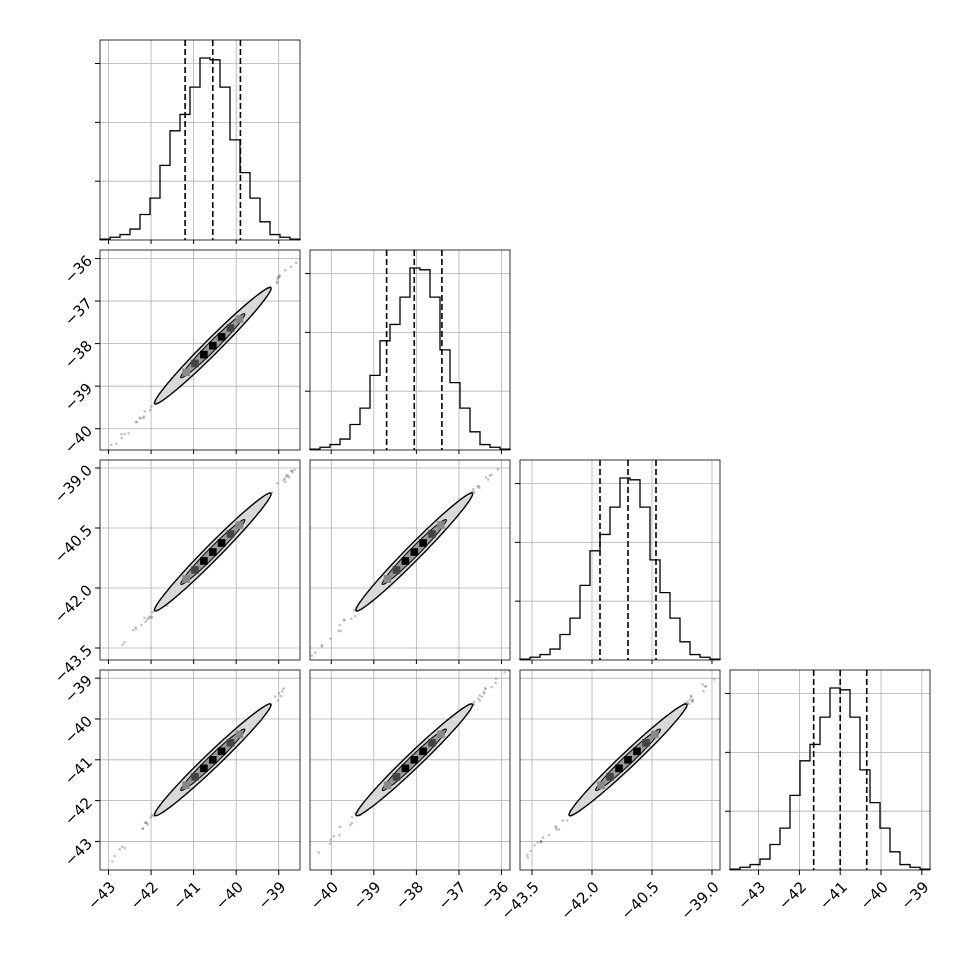  Describe the element at coordinates (409, 895) in the screenshot. I see `x-tick-label: −38` at that location.